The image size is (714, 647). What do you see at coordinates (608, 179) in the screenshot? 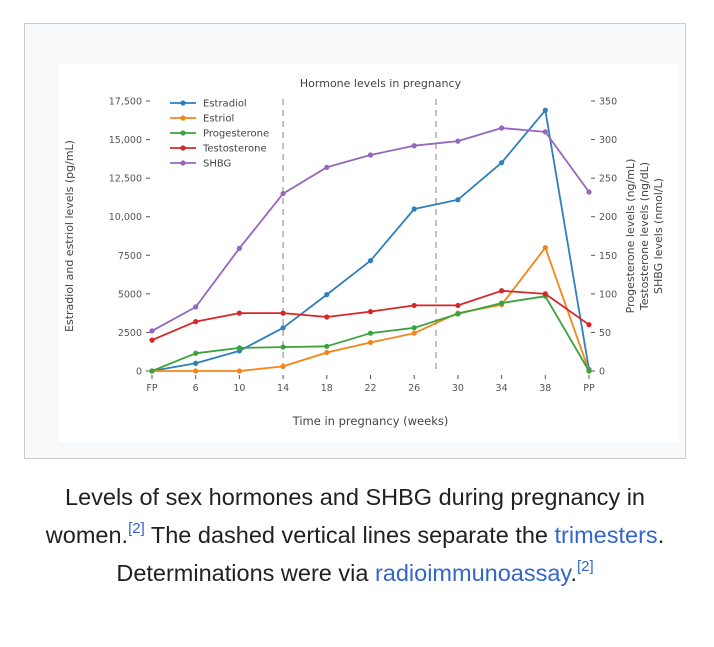
I see `y-tick-label-right: 250` at bounding box center [608, 179].